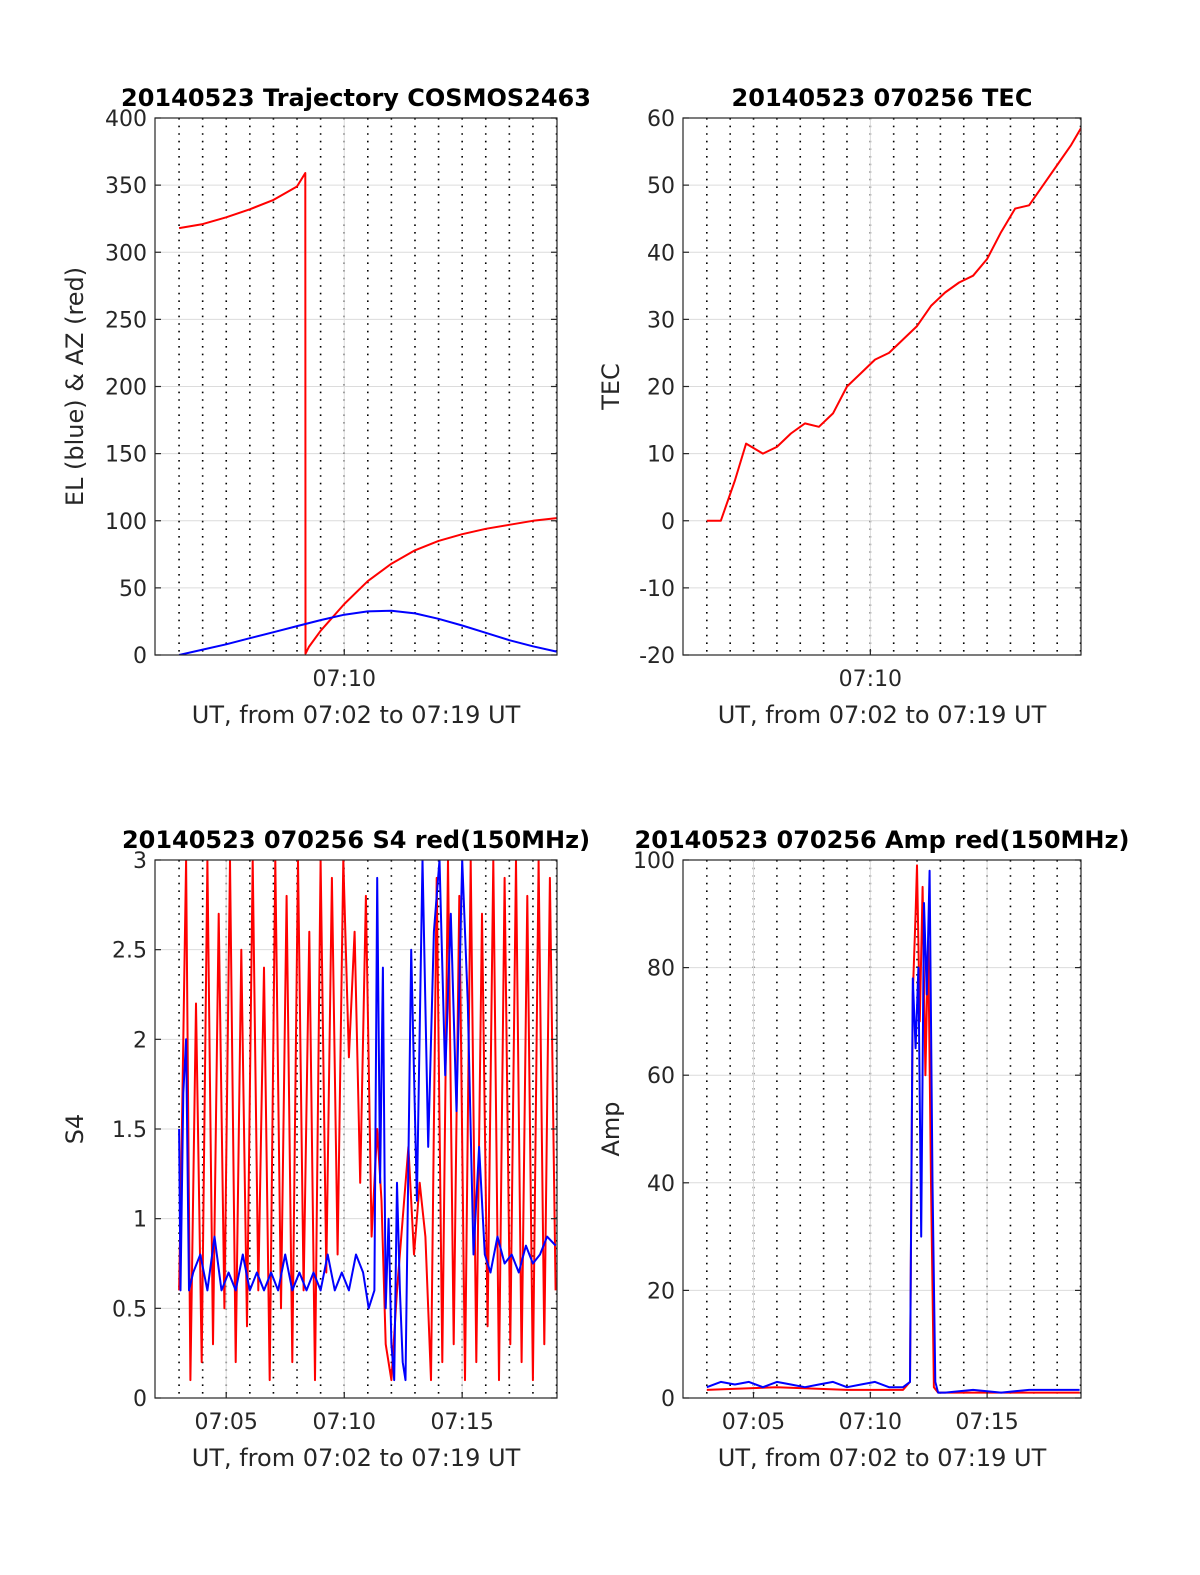  I want to click on y-axis-label: S4, so click(75, 1129).